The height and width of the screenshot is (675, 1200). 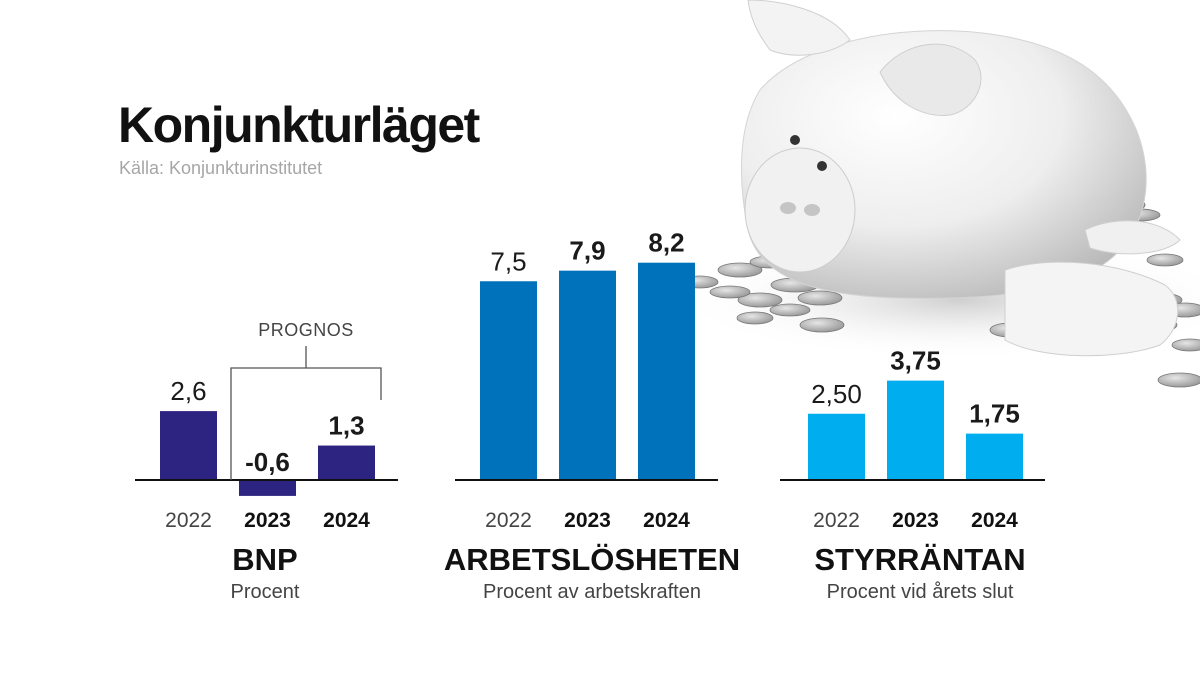 What do you see at coordinates (306, 400) in the screenshot?
I see `prognos-bracket: PROGNOS` at bounding box center [306, 400].